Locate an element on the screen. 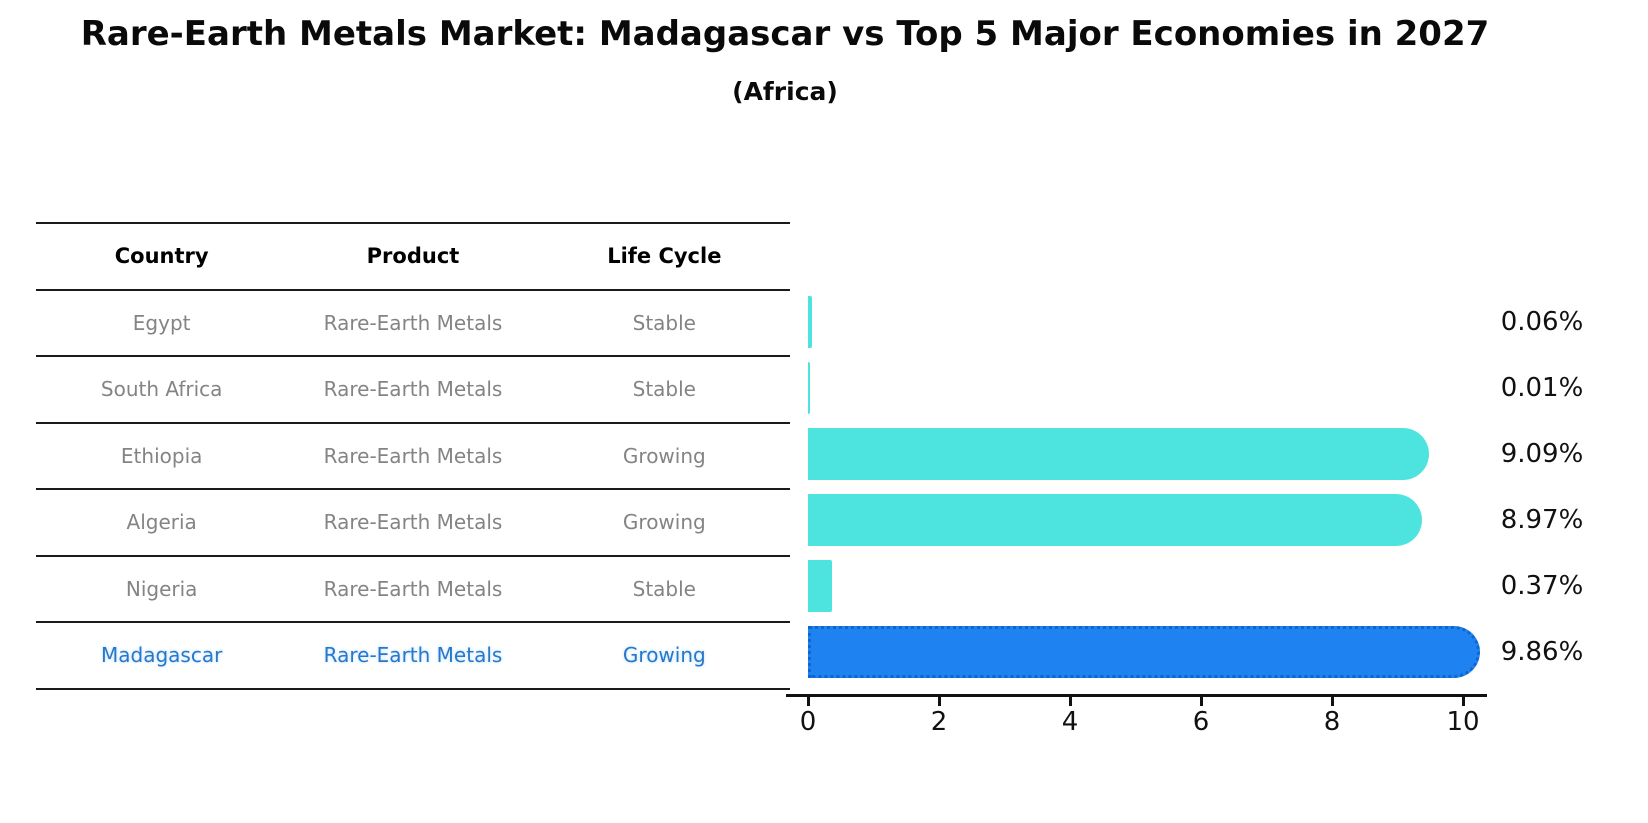 This screenshot has width=1648, height=823. bar-south-africa is located at coordinates (809, 388).